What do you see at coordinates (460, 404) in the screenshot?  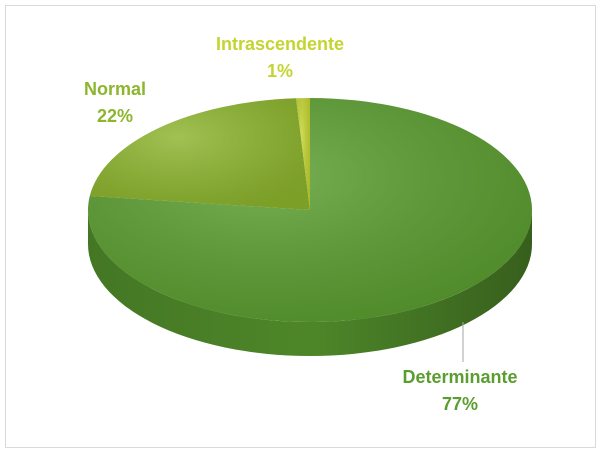 I see `value-label: 77%` at bounding box center [460, 404].